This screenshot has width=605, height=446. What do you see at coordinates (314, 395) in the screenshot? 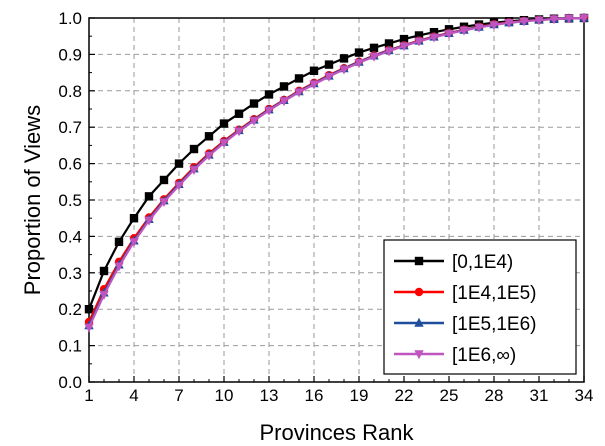
I see `x-tick-label: 16` at bounding box center [314, 395].